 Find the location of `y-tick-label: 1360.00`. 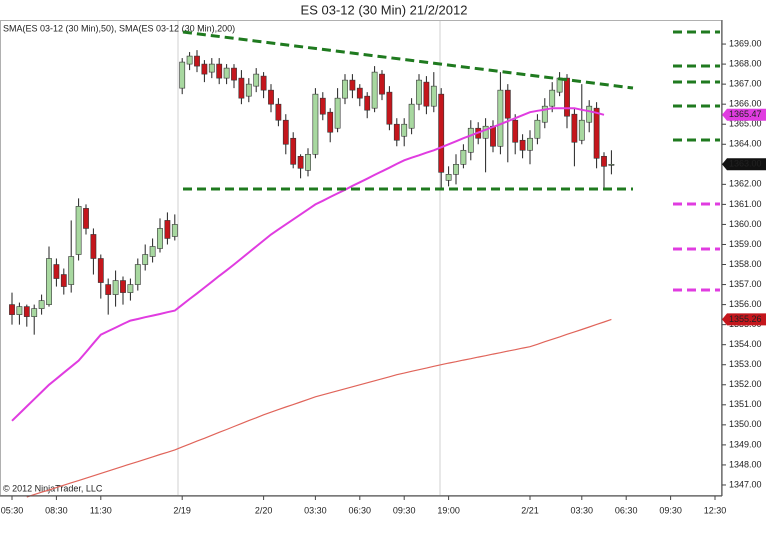

y-tick-label: 1360.00 is located at coordinates (745, 224).